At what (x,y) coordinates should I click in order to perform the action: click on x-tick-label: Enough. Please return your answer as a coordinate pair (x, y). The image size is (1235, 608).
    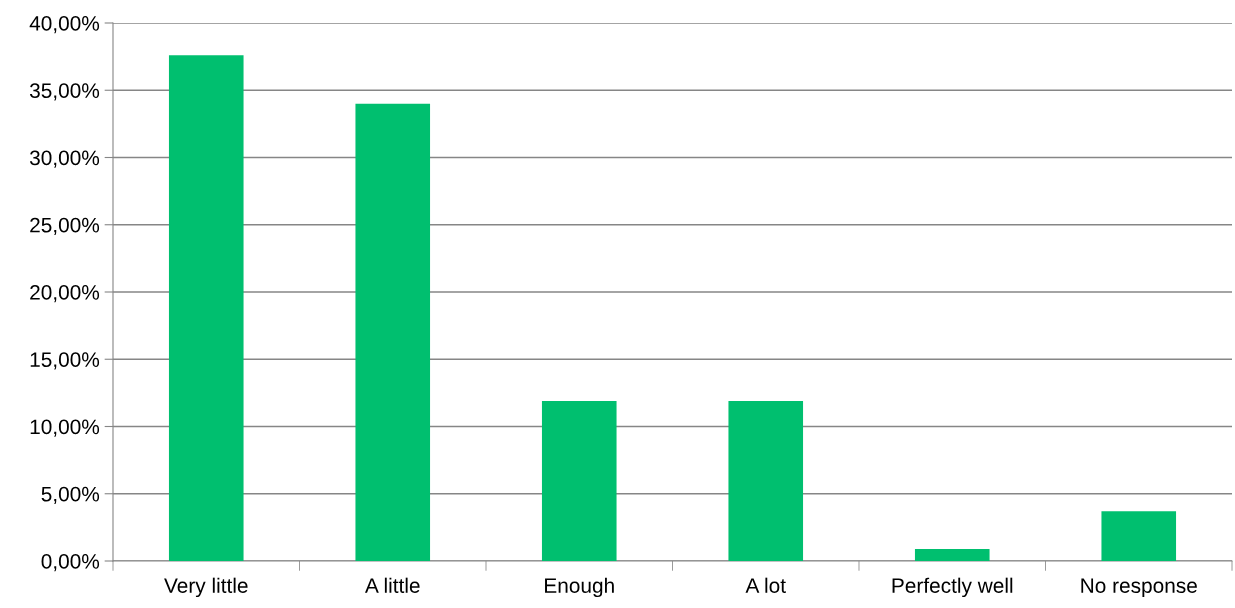
    Looking at the image, I should click on (579, 587).